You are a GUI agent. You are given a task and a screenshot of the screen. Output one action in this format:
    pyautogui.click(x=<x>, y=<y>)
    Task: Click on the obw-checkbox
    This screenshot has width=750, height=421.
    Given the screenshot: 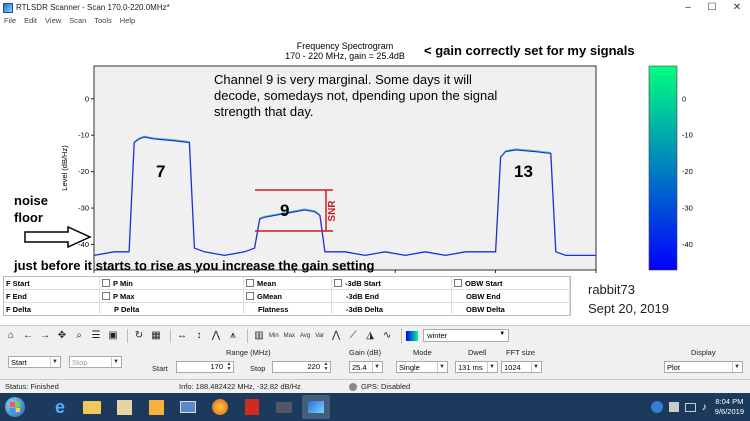 What is the action you would take?
    pyautogui.click(x=458, y=283)
    